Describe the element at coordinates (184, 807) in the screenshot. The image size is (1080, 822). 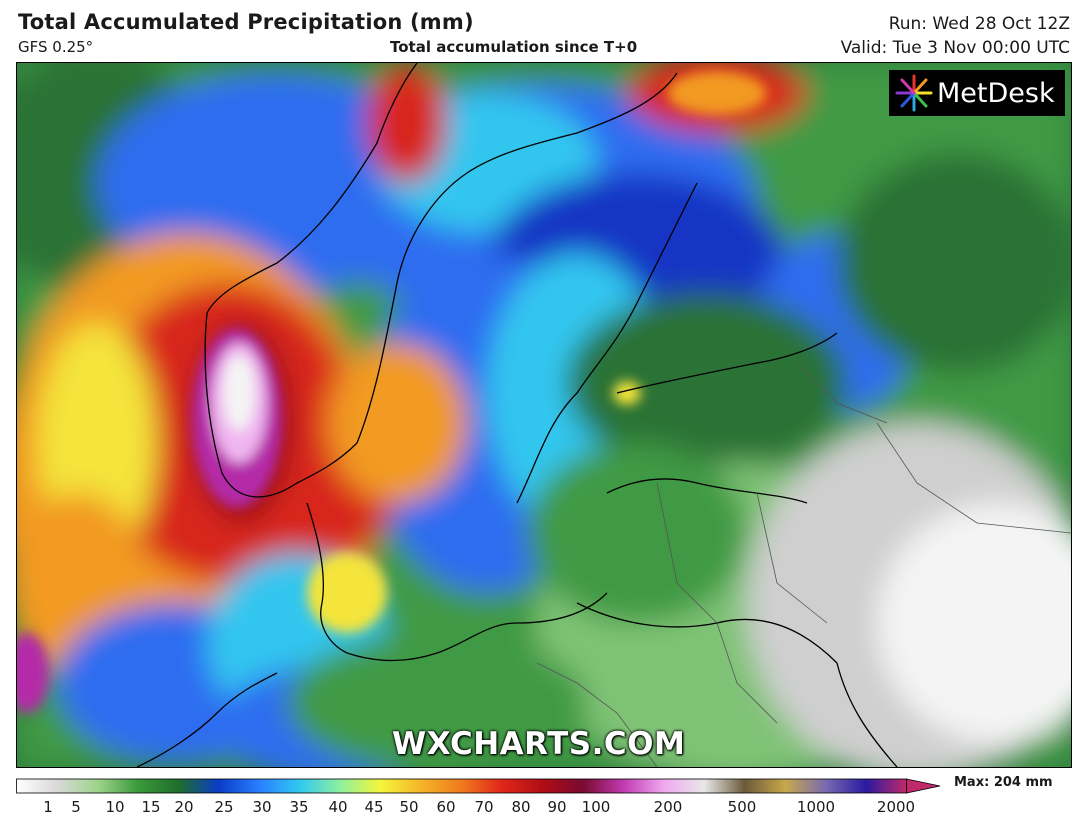
I see `scale-tick-label: 20` at that location.